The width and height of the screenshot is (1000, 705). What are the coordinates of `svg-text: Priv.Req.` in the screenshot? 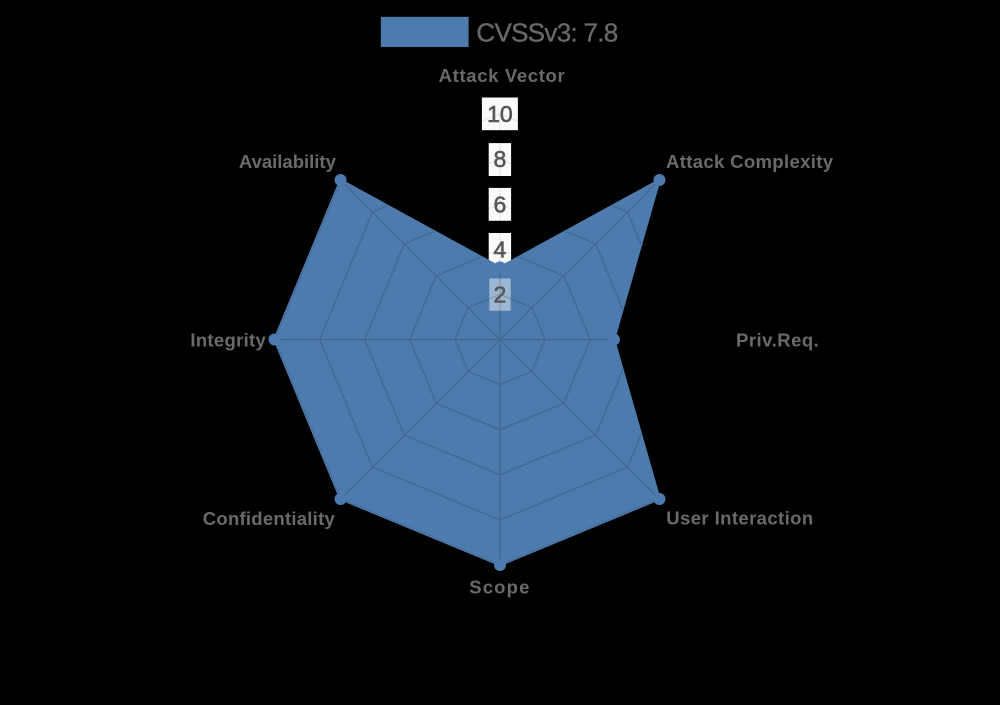 It's located at (777, 339).